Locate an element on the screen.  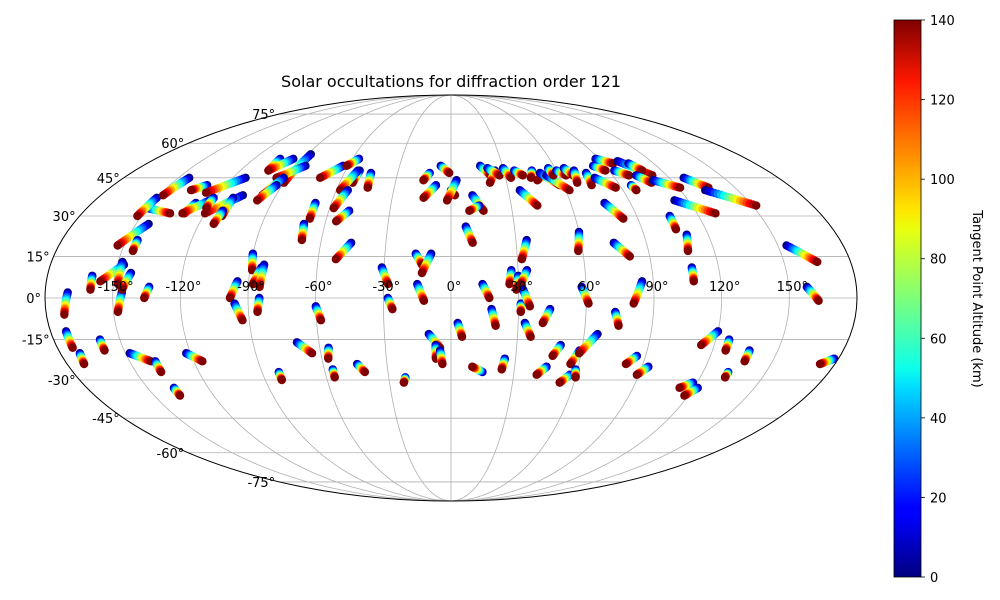
colorbar-tick-label: 60 is located at coordinates (938, 339).